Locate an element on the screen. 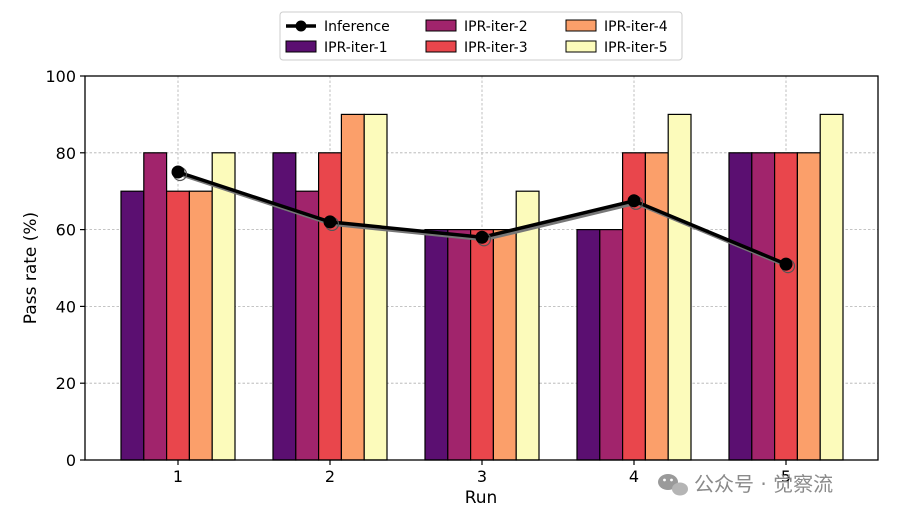 This screenshot has width=897, height=519. legend-label: IPR-iter-2 is located at coordinates (496, 27).